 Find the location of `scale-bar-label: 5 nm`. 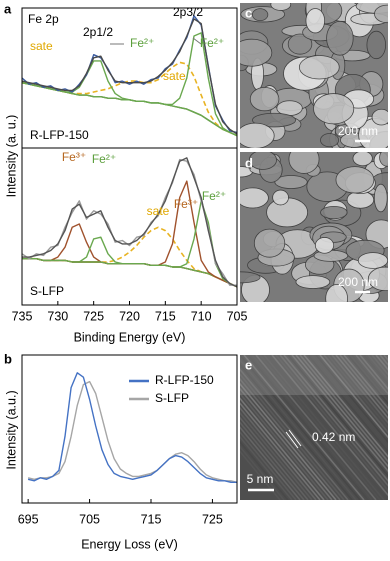

scale-bar-label: 5 nm is located at coordinates (260, 479).